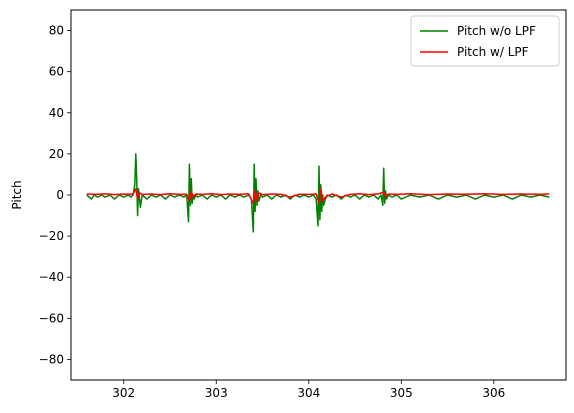  I want to click on y-tick-label: 20, so click(56, 154).